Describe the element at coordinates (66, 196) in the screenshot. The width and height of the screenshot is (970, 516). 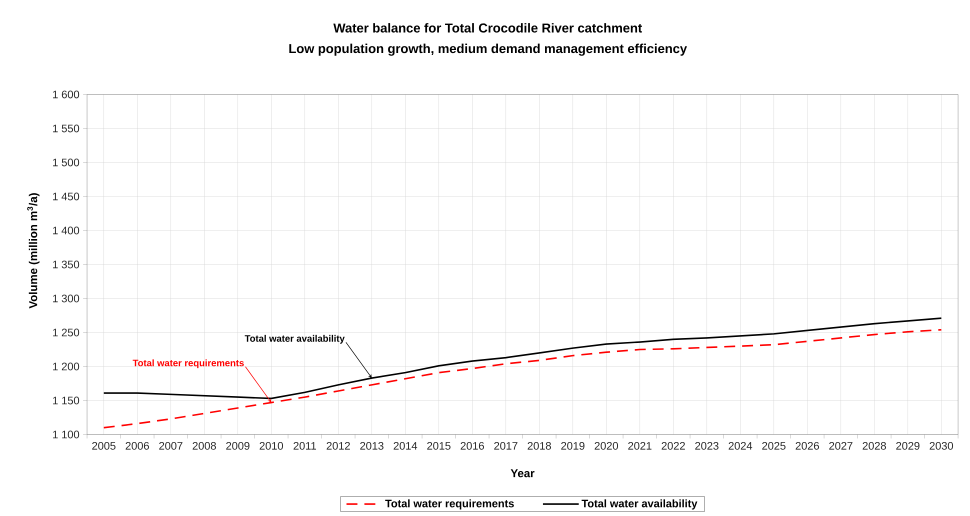
I see `y-tick-label: 1 450` at that location.